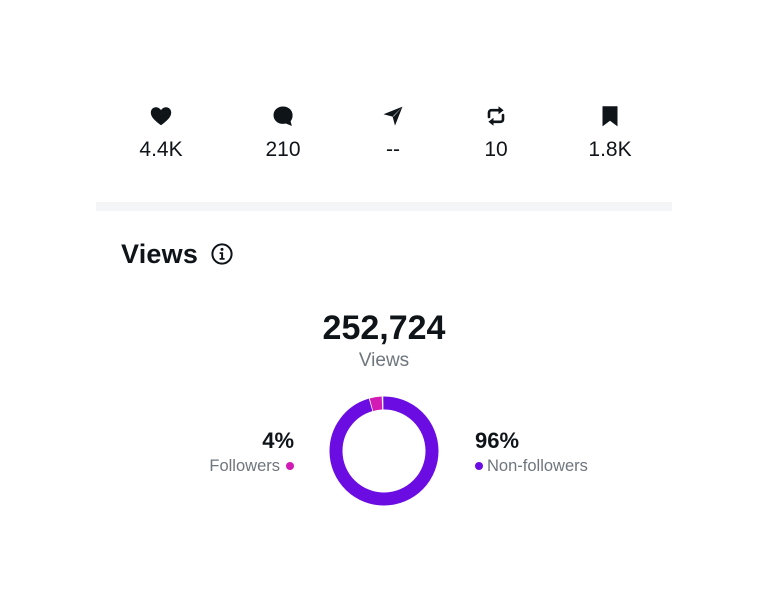 The image size is (768, 614). Describe the element at coordinates (393, 133) in the screenshot. I see `shares-stat: --` at that location.